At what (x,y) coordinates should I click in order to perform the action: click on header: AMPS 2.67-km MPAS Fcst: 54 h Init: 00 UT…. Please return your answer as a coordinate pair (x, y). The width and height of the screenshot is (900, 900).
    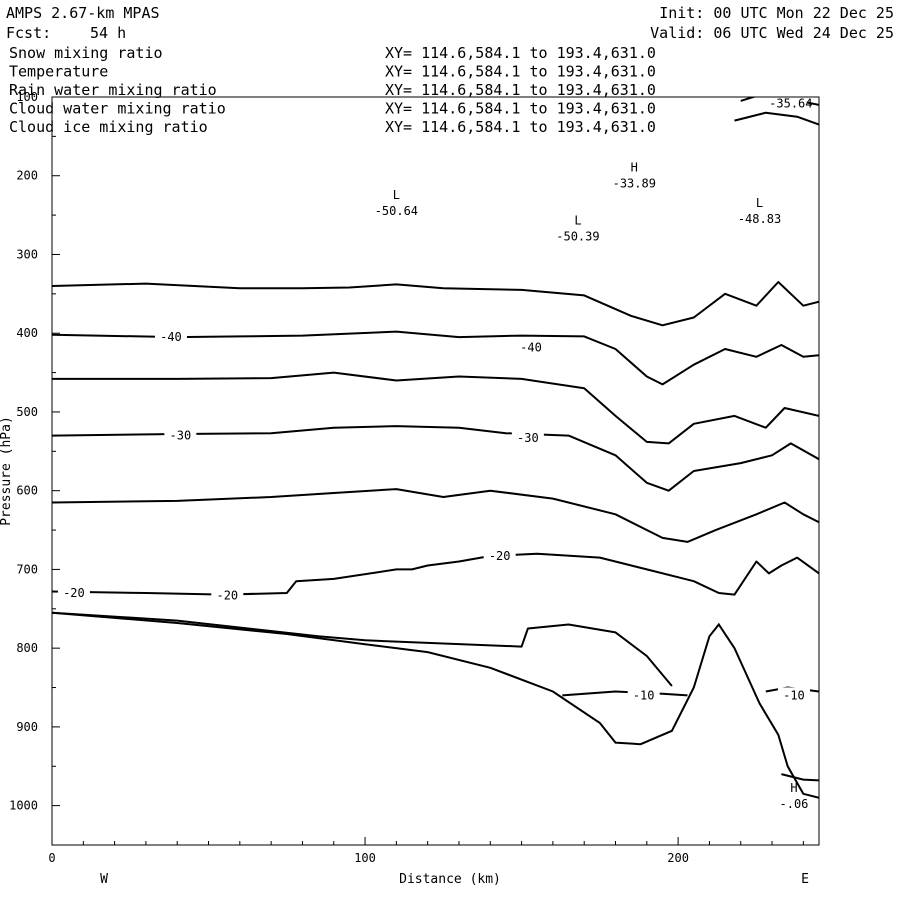
    Looking at the image, I should click on (450, 70).